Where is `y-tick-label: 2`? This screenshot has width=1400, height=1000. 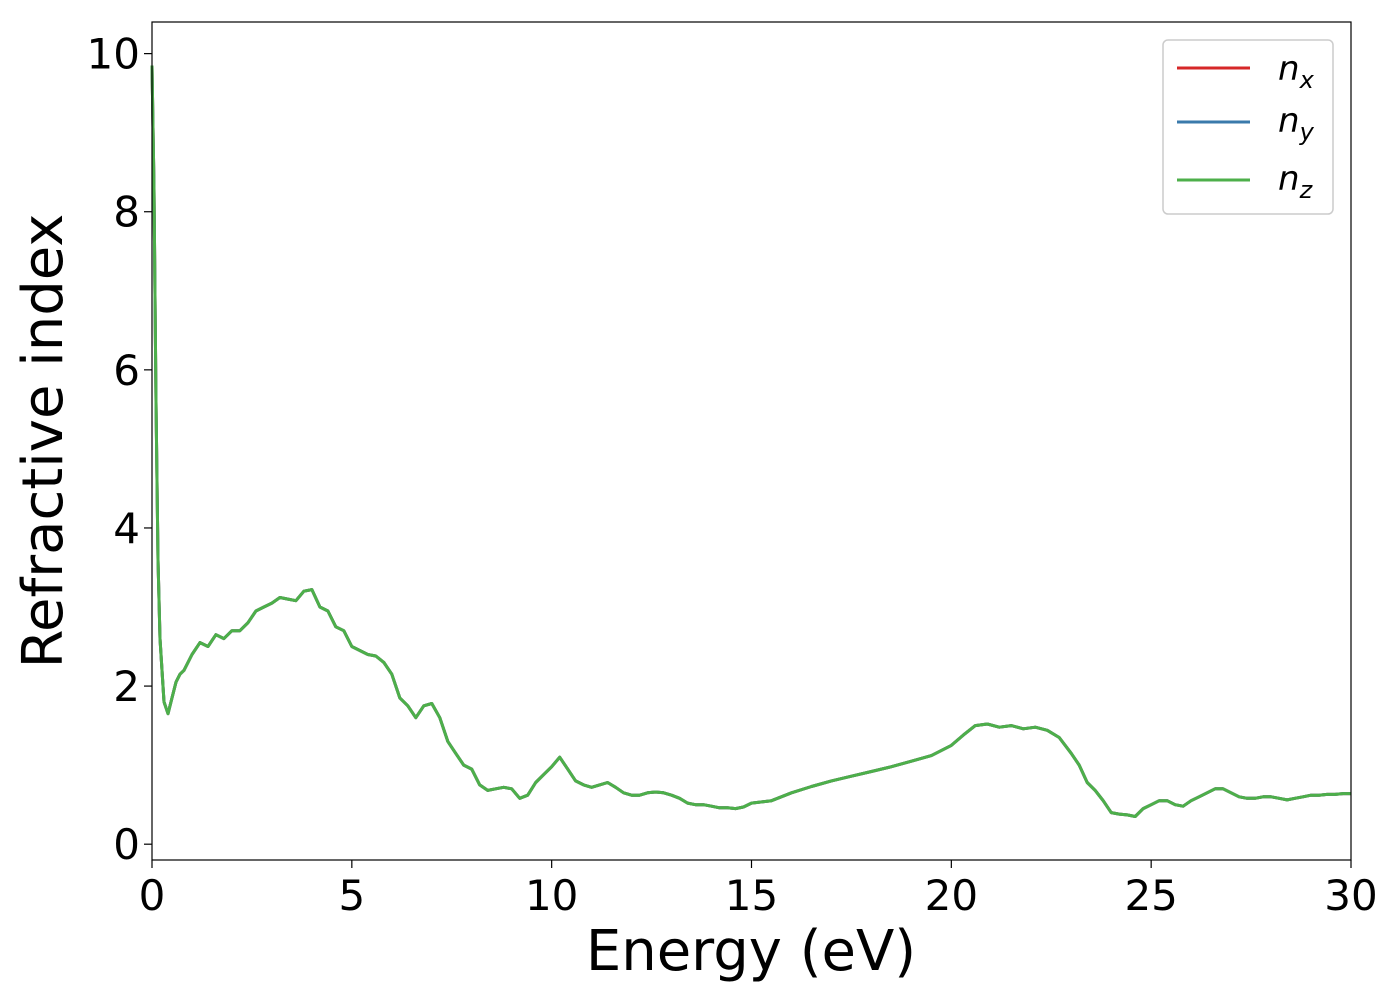 y-tick-label: 2 is located at coordinates (126, 686).